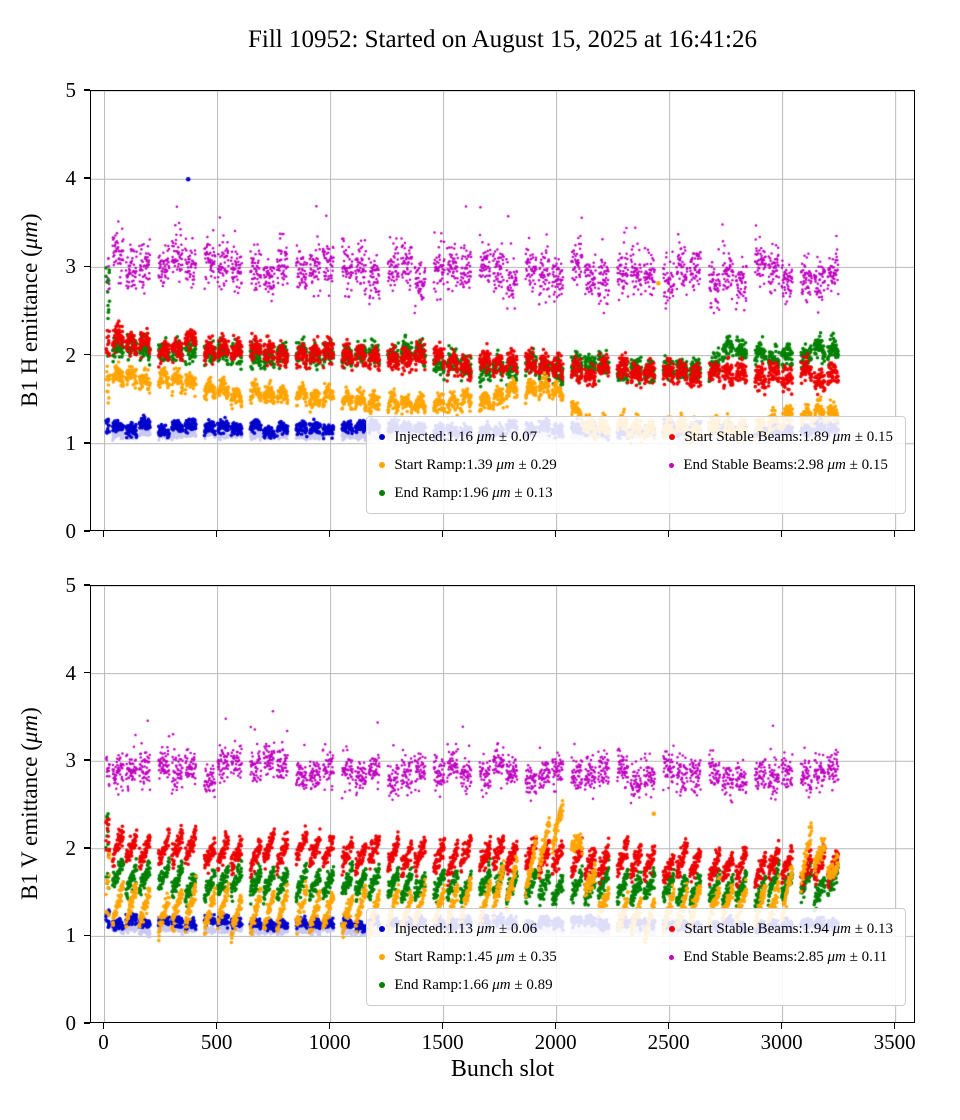 This screenshot has height=1120, width=960. I want to click on legend-item: End Stable Beams:2.85 μm ± 0.11, so click(781, 957).